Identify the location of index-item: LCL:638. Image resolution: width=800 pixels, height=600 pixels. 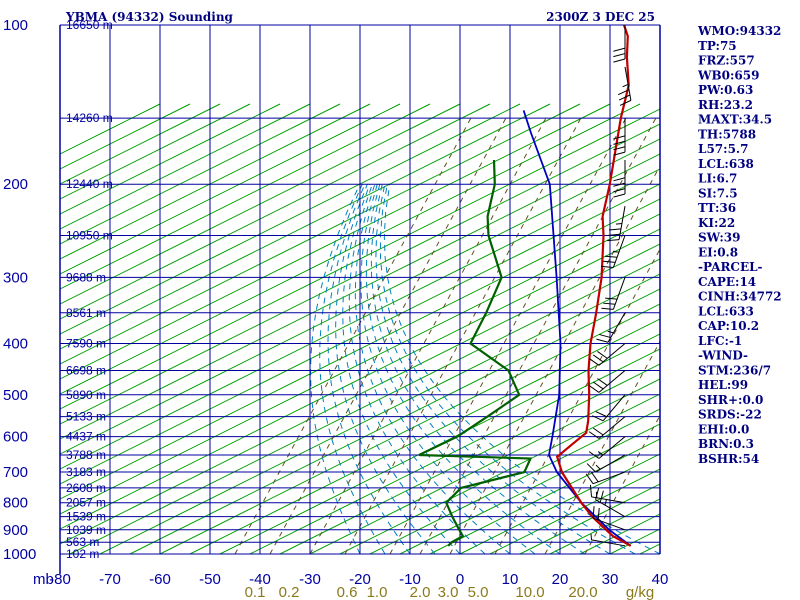
(726, 164).